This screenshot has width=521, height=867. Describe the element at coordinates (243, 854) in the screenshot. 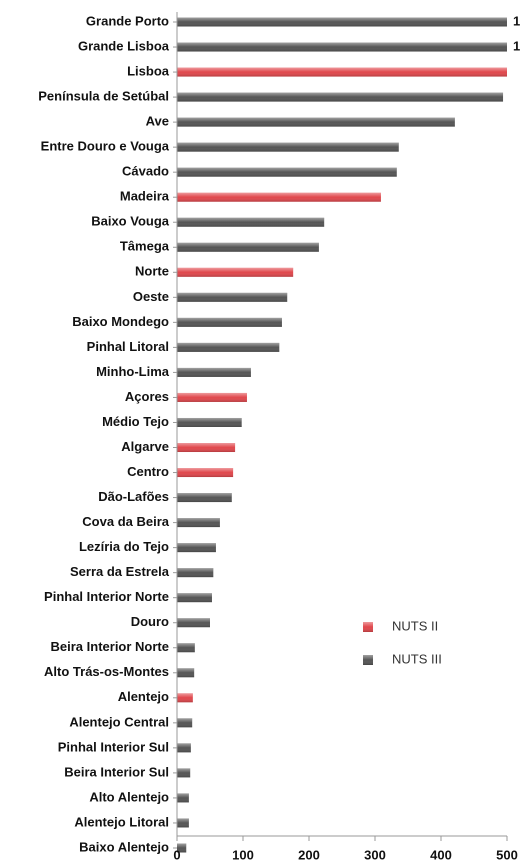

I see `x-tick-label: 100` at that location.